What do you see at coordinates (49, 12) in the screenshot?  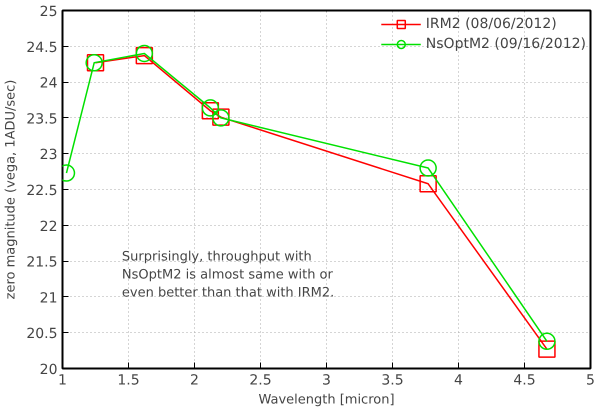 I see `y-tick-label: 25` at bounding box center [49, 12].